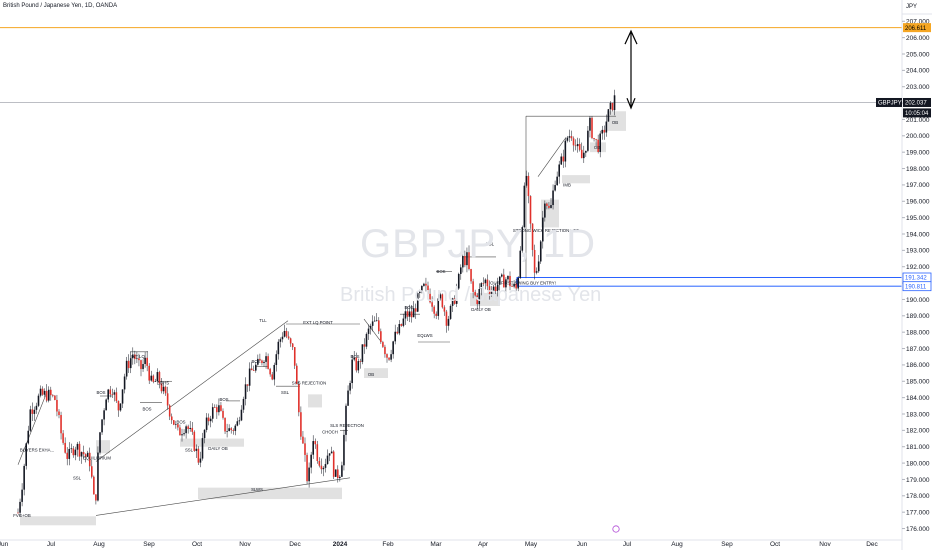  Describe the element at coordinates (318, 322) in the screenshot. I see `annotation-label: EXT LQ POINT` at that location.